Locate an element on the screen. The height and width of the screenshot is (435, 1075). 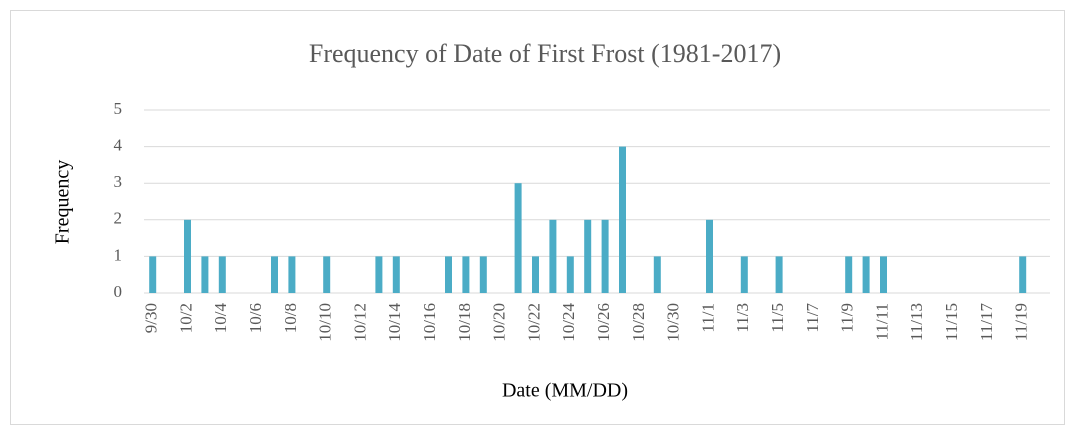
x-tick-label: 10/28 is located at coordinates (638, 322).